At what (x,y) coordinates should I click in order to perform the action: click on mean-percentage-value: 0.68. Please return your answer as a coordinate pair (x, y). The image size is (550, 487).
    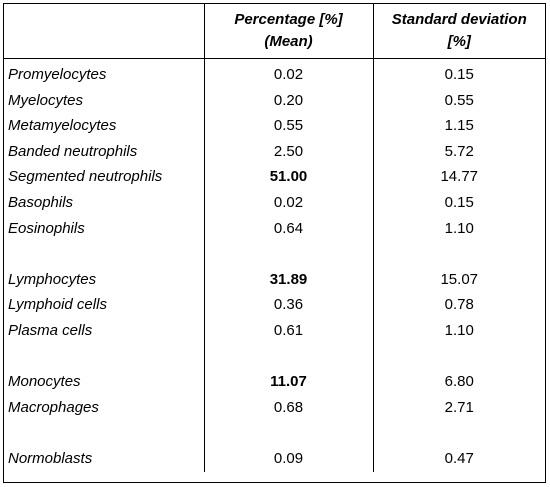
    Looking at the image, I should click on (289, 407).